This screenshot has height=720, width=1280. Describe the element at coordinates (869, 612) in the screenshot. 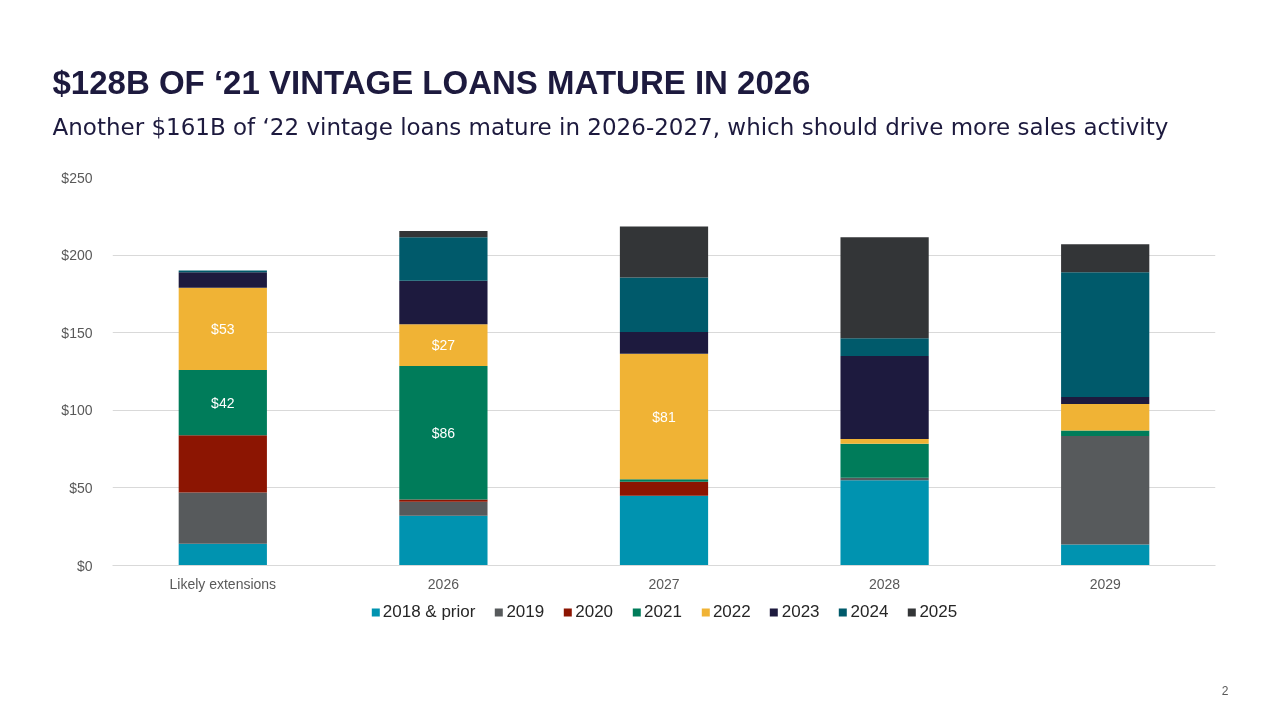

I see `legend-label: 2024` at that location.